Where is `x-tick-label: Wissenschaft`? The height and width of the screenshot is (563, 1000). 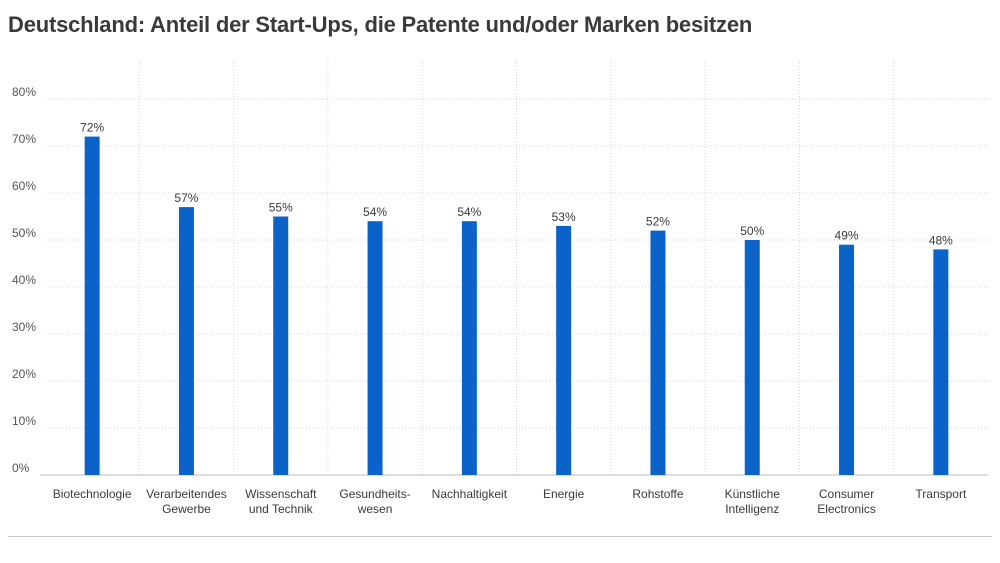
x-tick-label: Wissenschaft is located at coordinates (281, 494).